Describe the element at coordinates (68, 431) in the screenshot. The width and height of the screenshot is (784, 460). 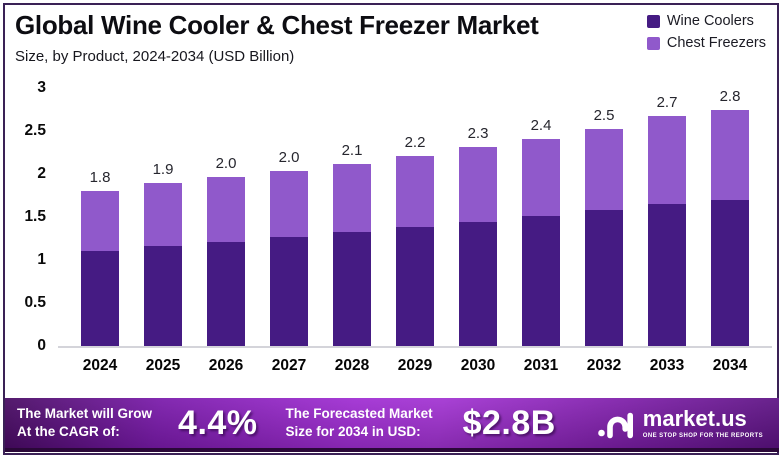
I see `cagr-text-line2: At the CAGR of:` at that location.